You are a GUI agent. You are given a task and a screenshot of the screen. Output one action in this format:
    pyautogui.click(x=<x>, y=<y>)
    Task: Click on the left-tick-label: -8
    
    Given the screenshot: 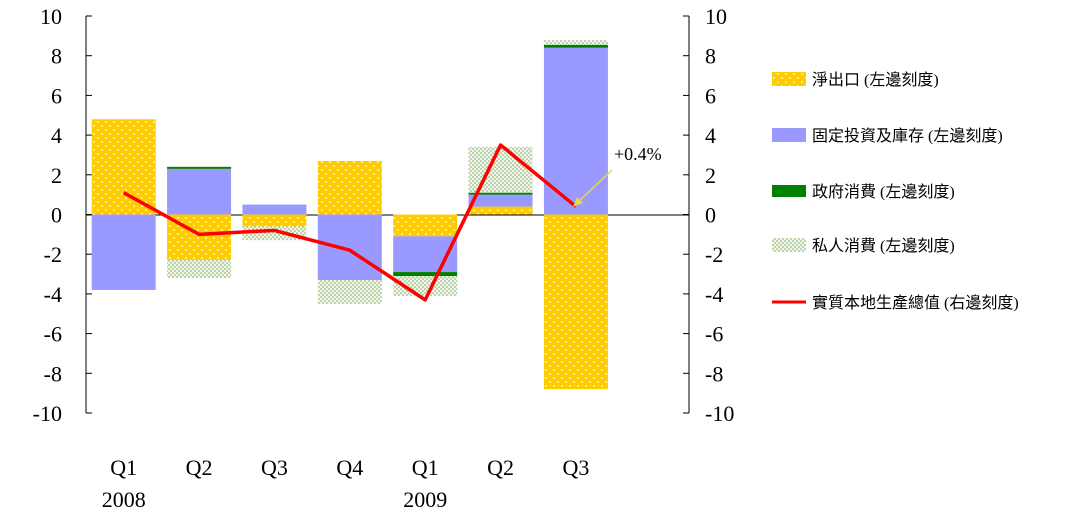 What is the action you would take?
    pyautogui.click(x=53, y=373)
    